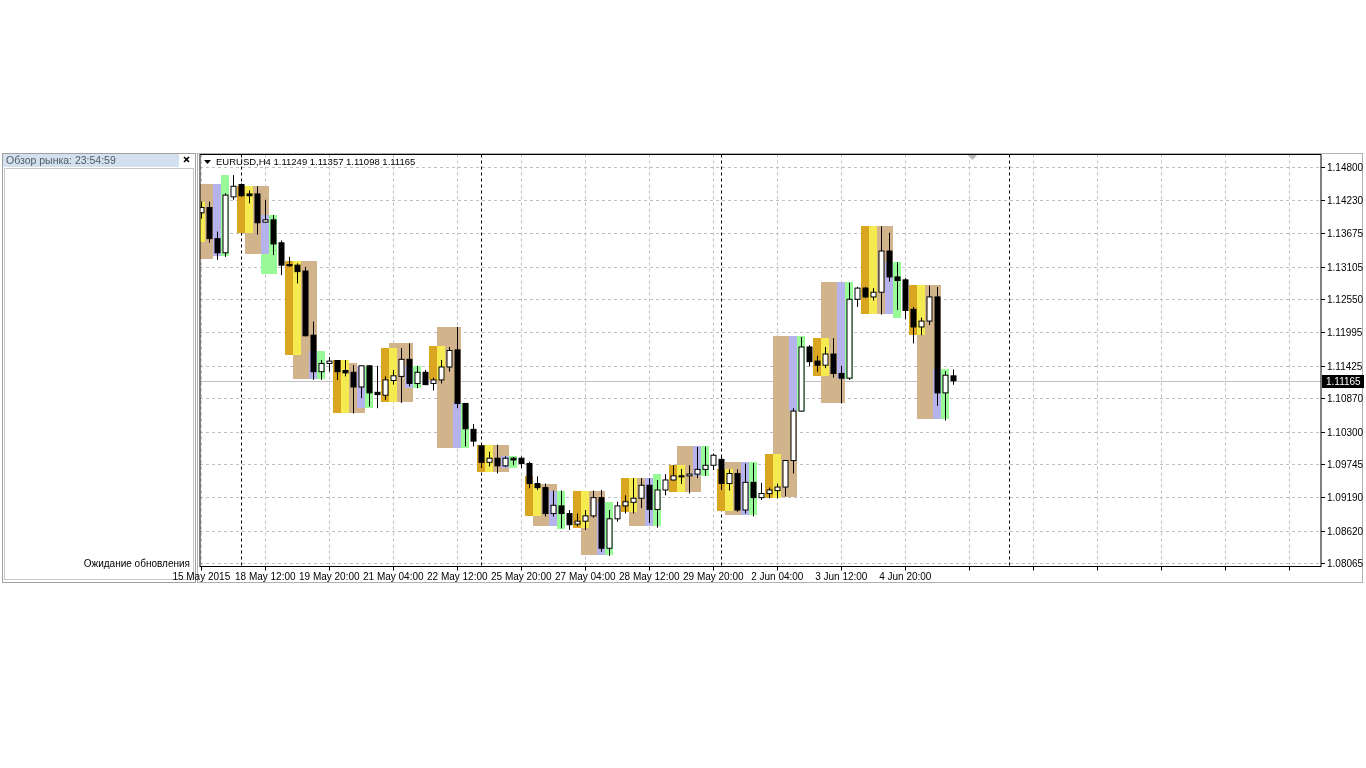  What do you see at coordinates (1344, 381) in the screenshot?
I see `ref-line-label: 1.11165` at bounding box center [1344, 381].